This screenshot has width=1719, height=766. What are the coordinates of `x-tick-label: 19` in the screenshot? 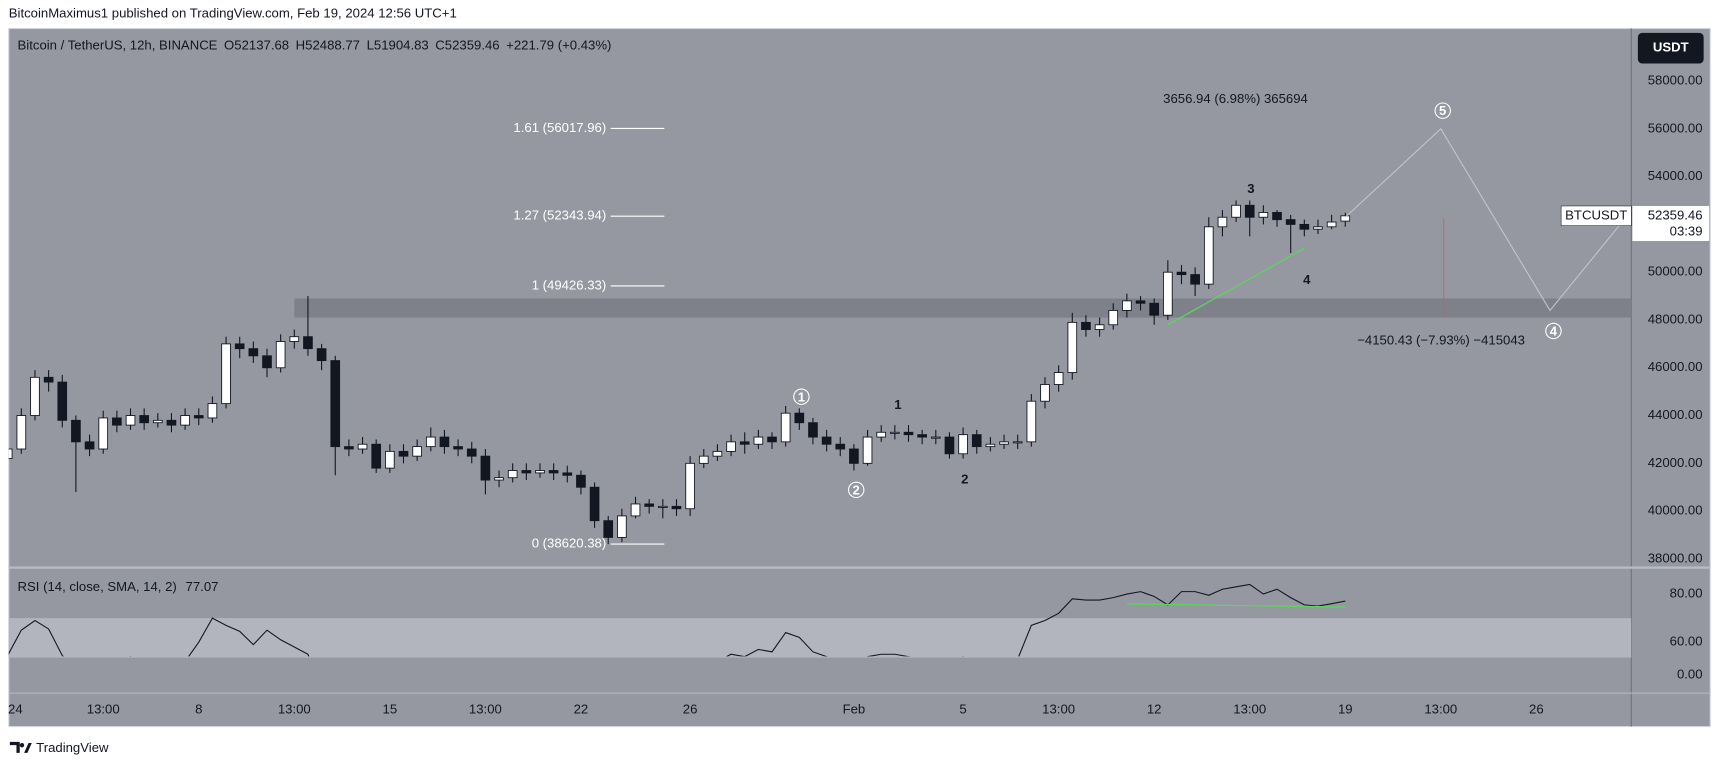 It's located at (1345, 709).